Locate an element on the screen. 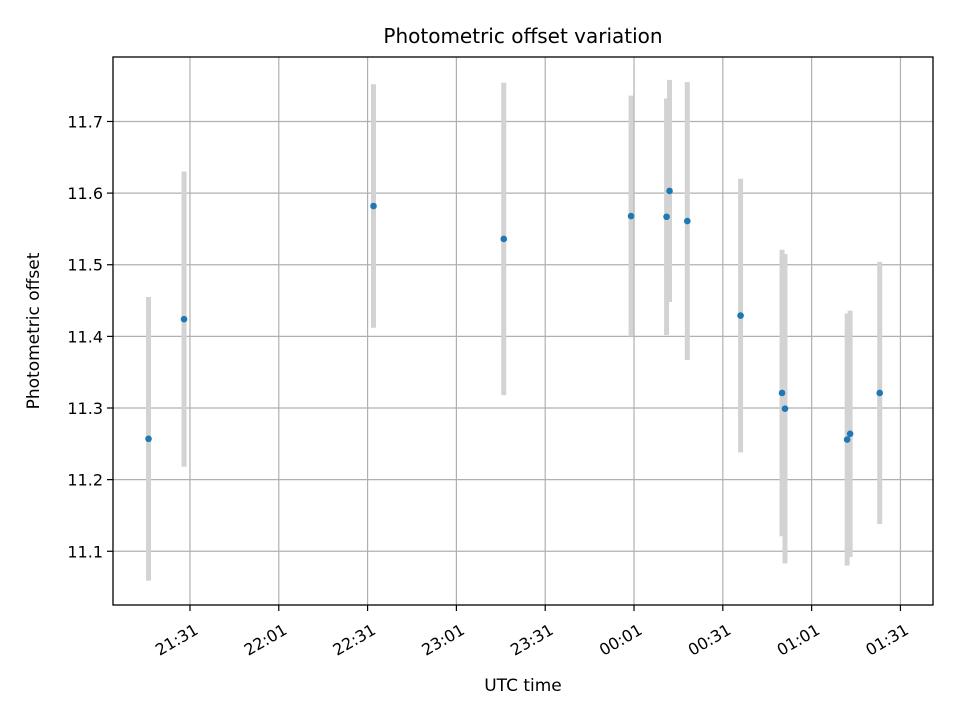 This screenshot has width=960, height=720. y-axis-label: Photometric offset is located at coordinates (34, 330).